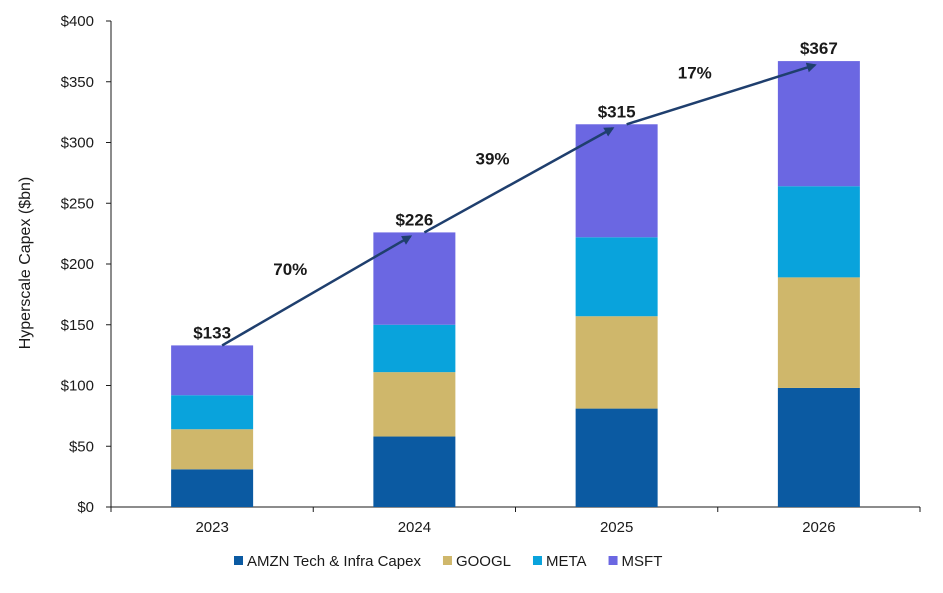  Describe the element at coordinates (617, 111) in the screenshot. I see `total-label: $315` at that location.